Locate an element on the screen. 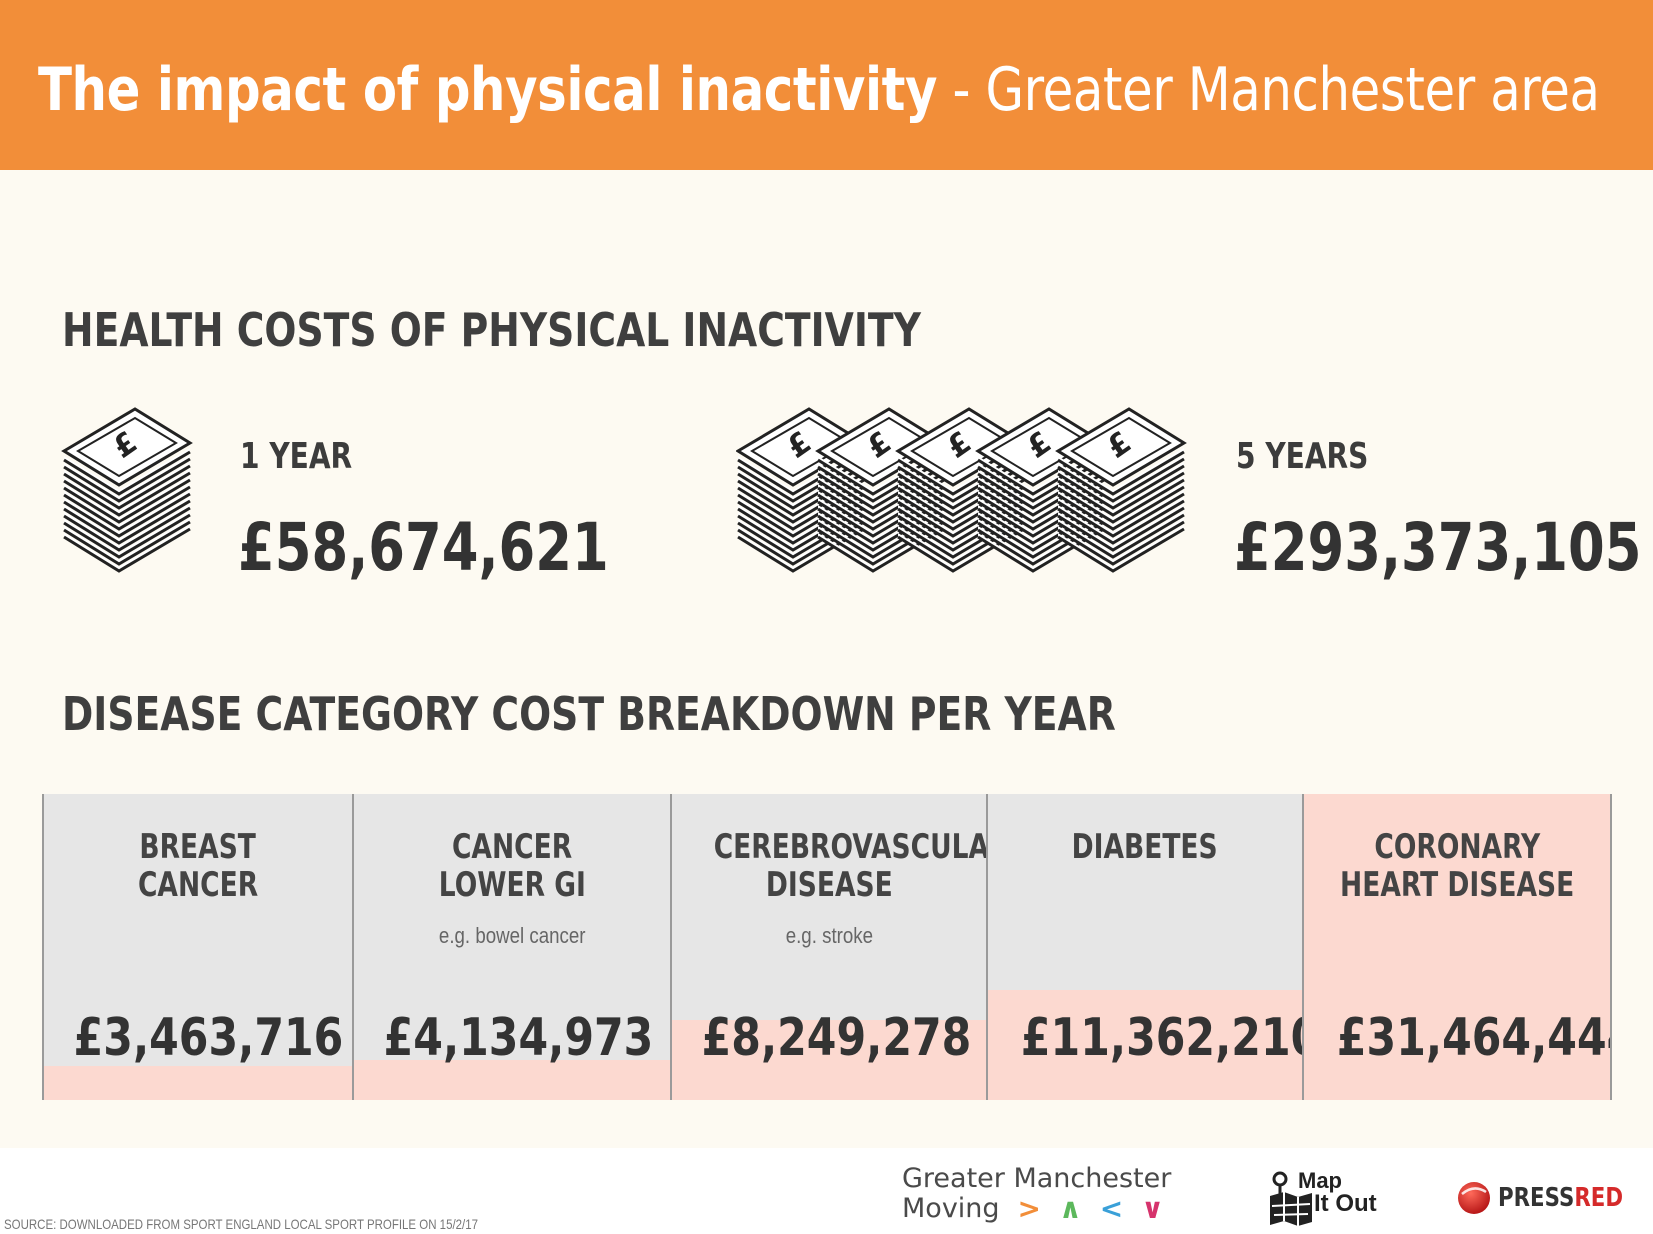 This screenshot has height=1234, width=1653. map-it-out-line1: Map is located at coordinates (1320, 1180).